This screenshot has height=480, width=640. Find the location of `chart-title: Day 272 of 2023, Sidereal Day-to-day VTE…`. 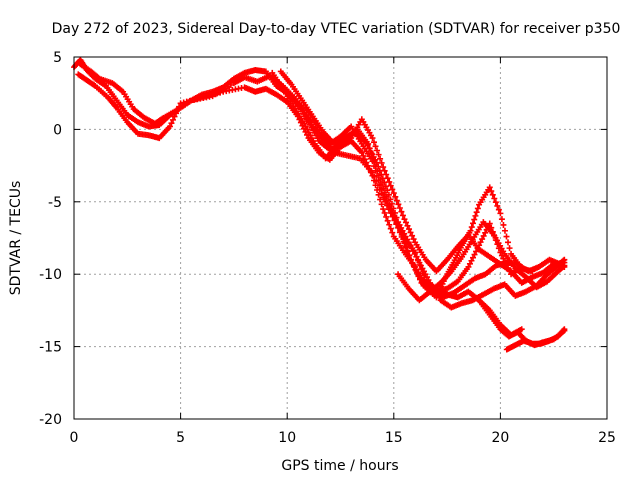

chart-title: Day 272 of 2023, Sidereal Day-to-day VTE… is located at coordinates (336, 29).